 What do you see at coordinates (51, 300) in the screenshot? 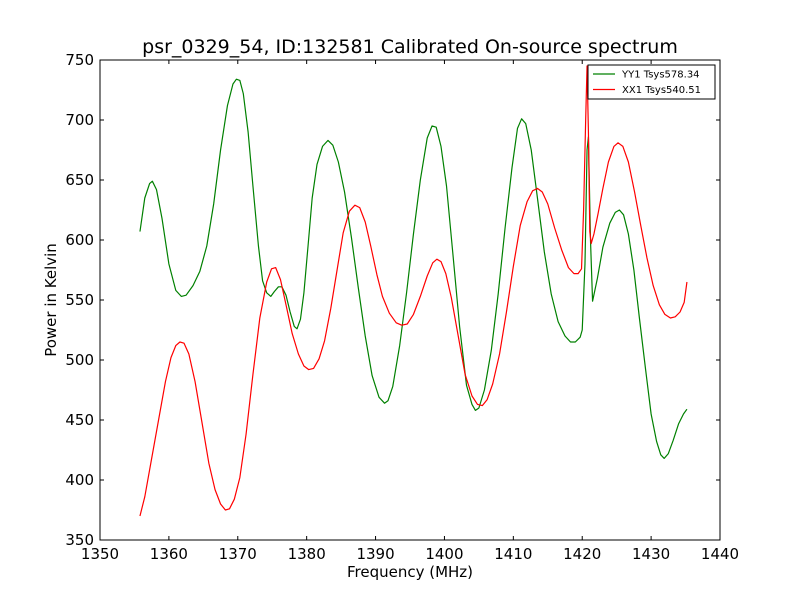
I see `y-axis-label: Power in Kelvin` at bounding box center [51, 300].